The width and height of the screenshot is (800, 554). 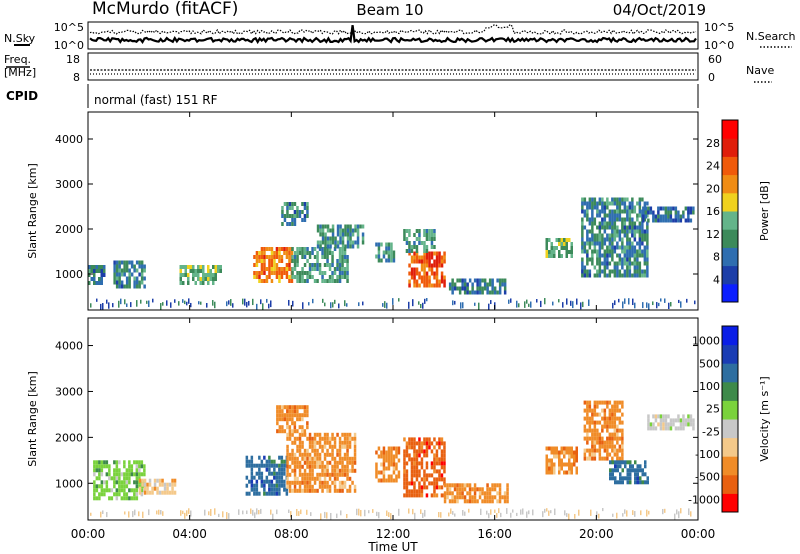 I want to click on nsky-label: N.Sky, so click(x=20, y=38).